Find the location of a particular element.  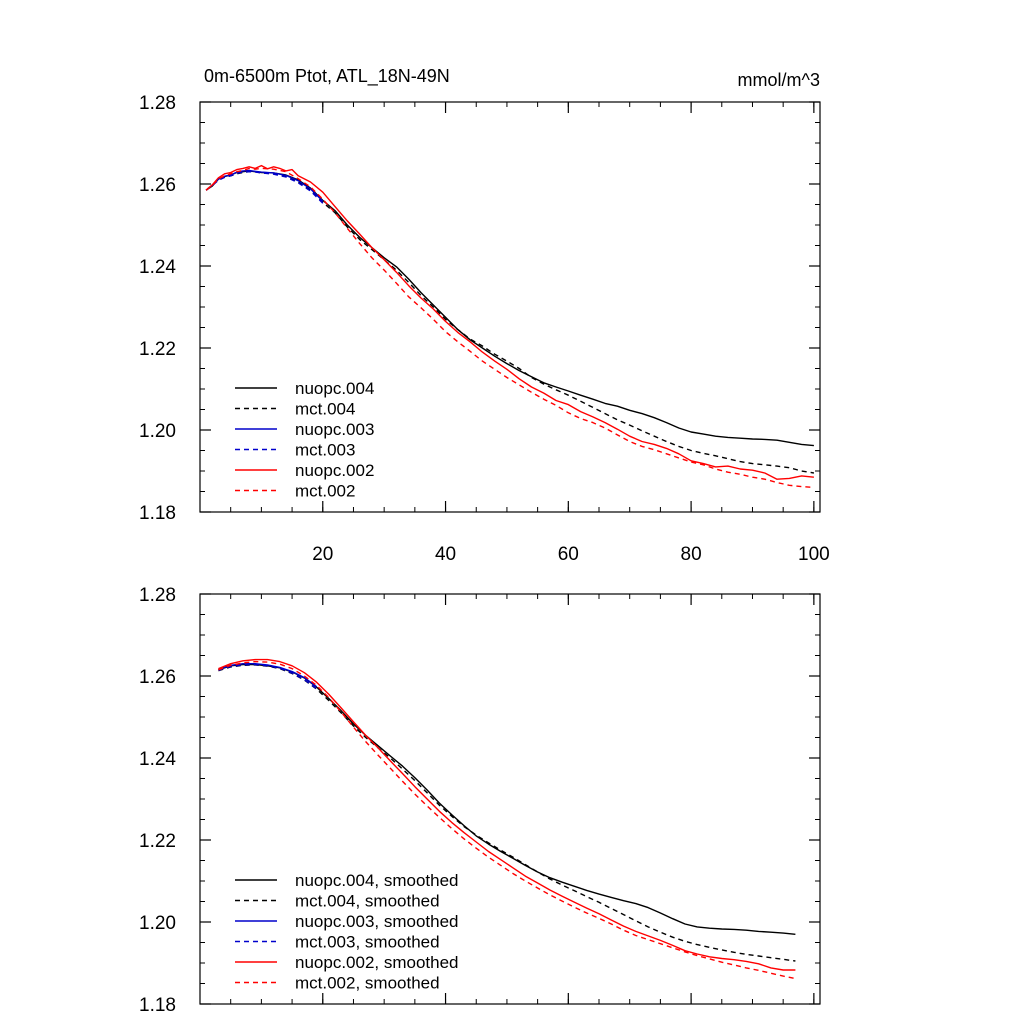

chart-title: 0m-6500m Ptot, ATL_18N-49N is located at coordinates (327, 76).